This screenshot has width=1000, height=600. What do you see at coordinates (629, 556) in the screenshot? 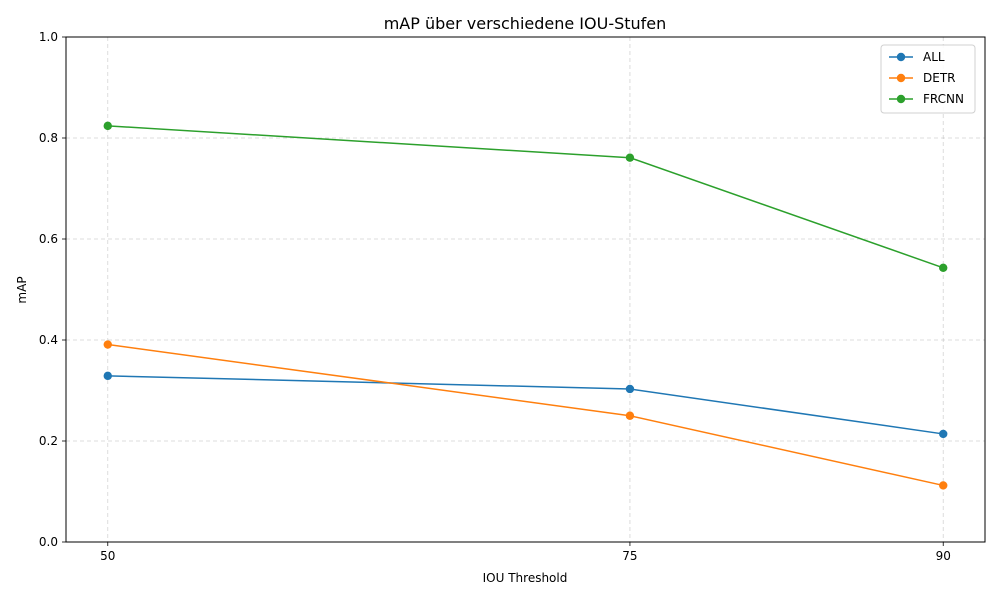
I see `x-tick-label: 75` at bounding box center [629, 556].